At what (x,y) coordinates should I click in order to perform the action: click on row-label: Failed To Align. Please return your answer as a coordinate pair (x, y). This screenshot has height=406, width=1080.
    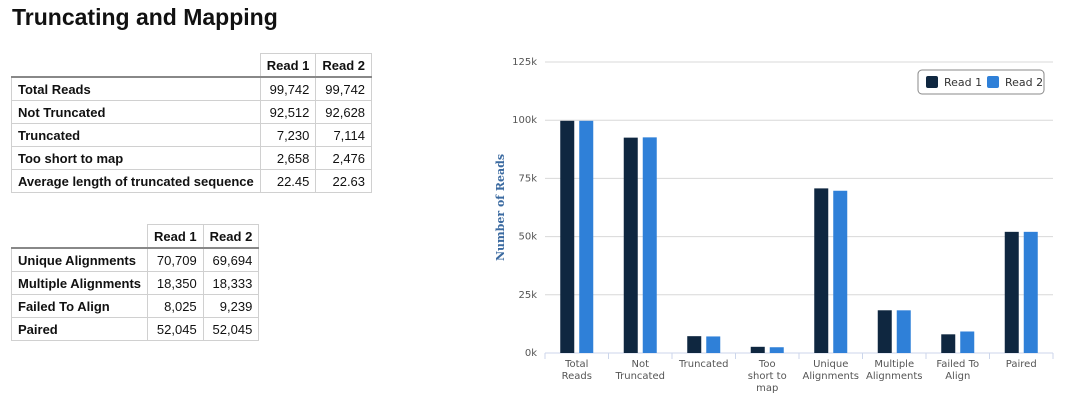
    Looking at the image, I should click on (79, 306).